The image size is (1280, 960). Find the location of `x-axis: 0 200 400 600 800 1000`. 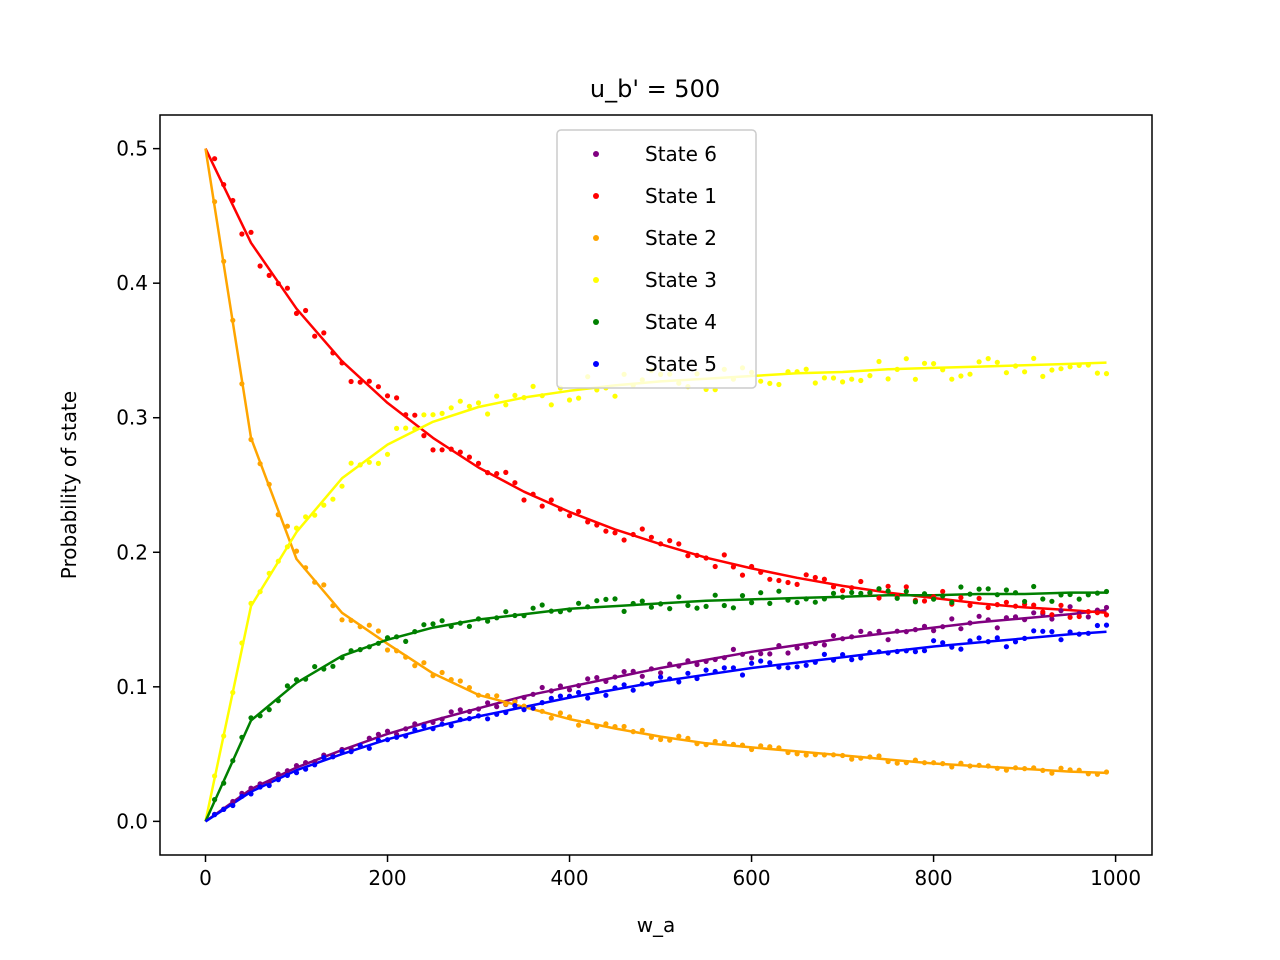

x-axis: 0 200 400 600 800 1000 is located at coordinates (670, 872).